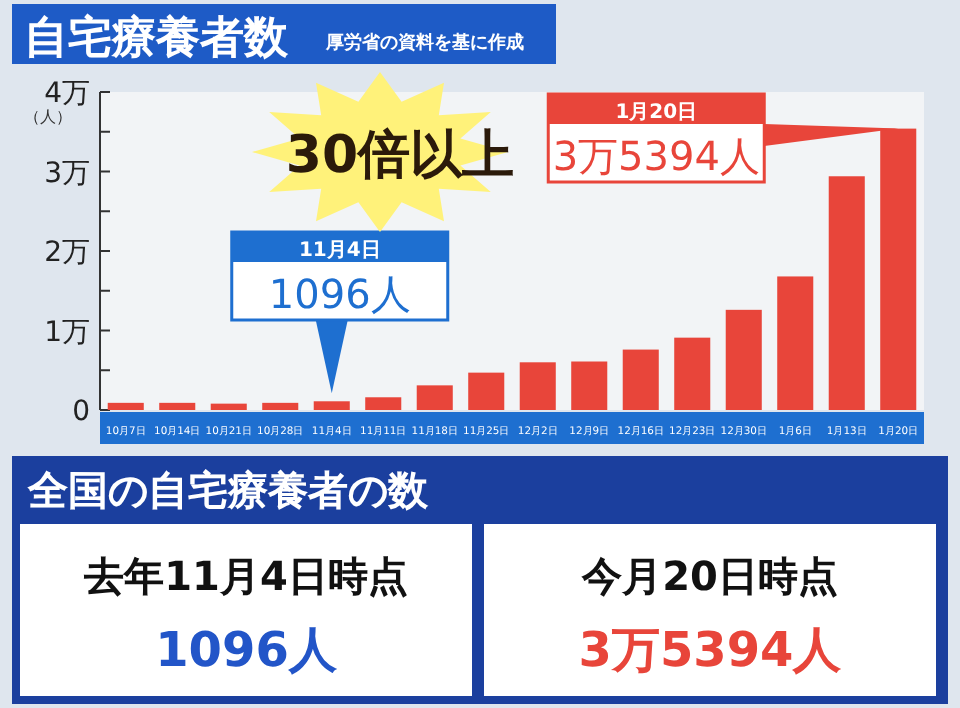 The image size is (960, 708). What do you see at coordinates (711, 650) in the screenshot?
I see `text: 3万5394人` at bounding box center [711, 650].